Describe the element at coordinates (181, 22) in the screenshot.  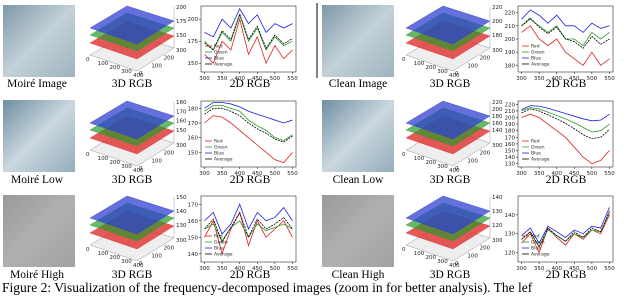
I see `z-tick-label: 175` at that location.